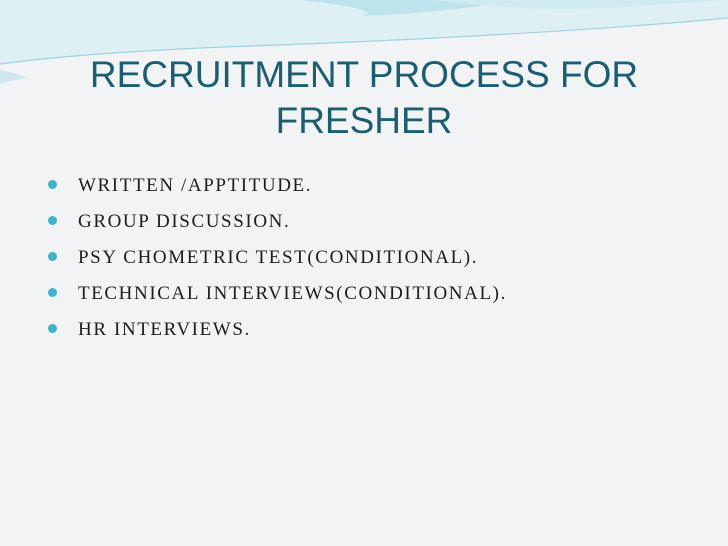 This screenshot has height=546, width=728. What do you see at coordinates (376, 224) in the screenshot?
I see `bullet-item-group-discussion: GROUP DISCUSSION.` at bounding box center [376, 224].